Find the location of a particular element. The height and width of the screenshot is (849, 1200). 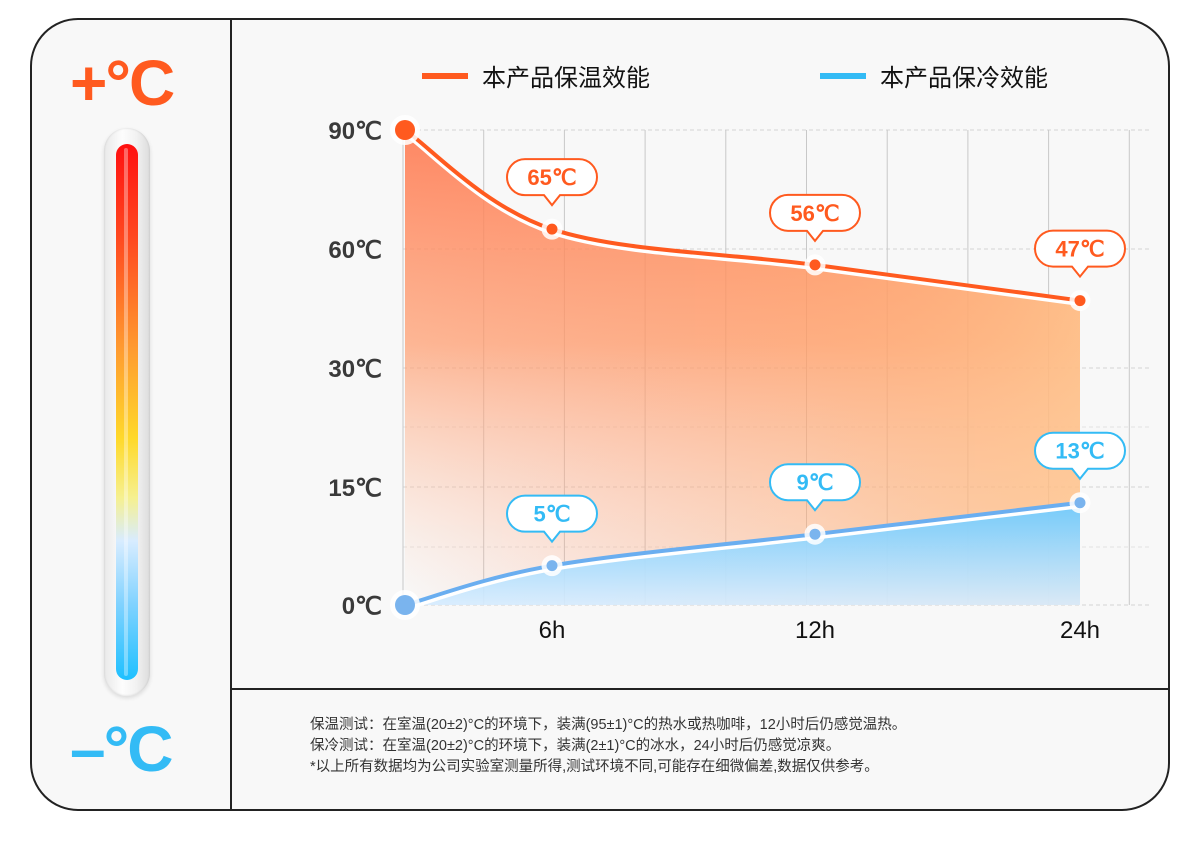

y-tick-label: 15℃ is located at coordinates (355, 488).